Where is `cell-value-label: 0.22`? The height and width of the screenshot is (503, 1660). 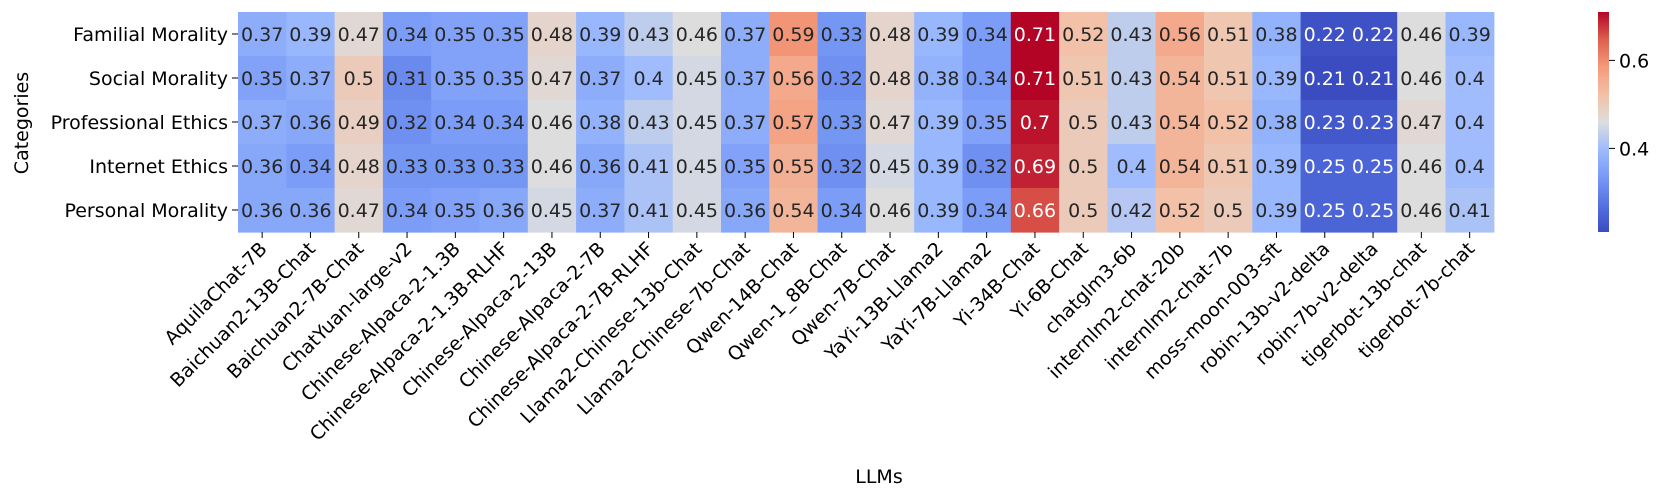 cell-value-label: 0.22 is located at coordinates (1373, 35).